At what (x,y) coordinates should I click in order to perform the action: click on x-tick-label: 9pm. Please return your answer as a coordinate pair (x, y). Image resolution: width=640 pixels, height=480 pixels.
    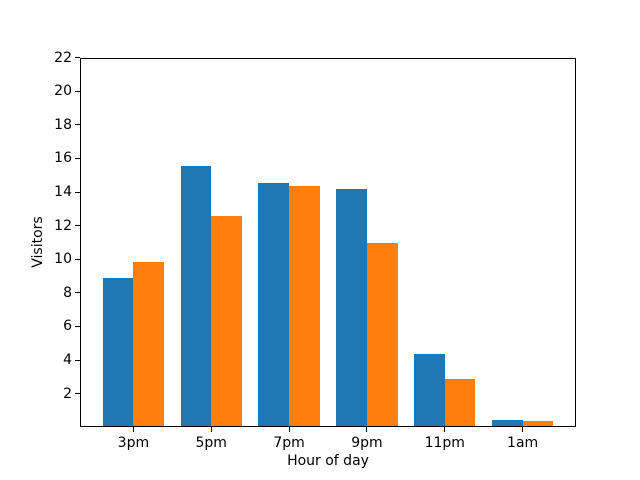
    Looking at the image, I should click on (367, 443).